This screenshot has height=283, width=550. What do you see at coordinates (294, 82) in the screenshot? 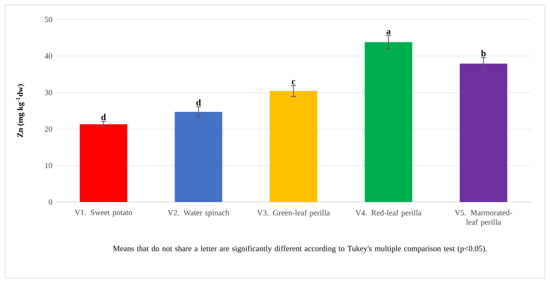
I see `annotation: c` at bounding box center [294, 82].